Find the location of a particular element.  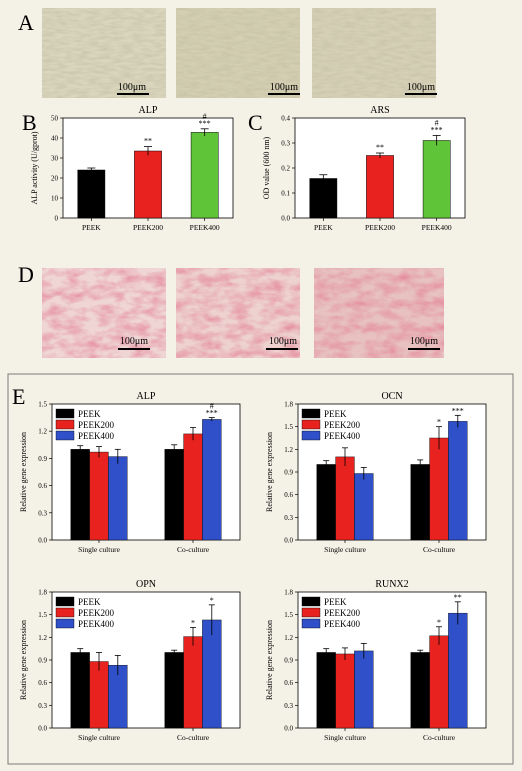

scale-bar-a1: 100μm is located at coordinates (133, 88).